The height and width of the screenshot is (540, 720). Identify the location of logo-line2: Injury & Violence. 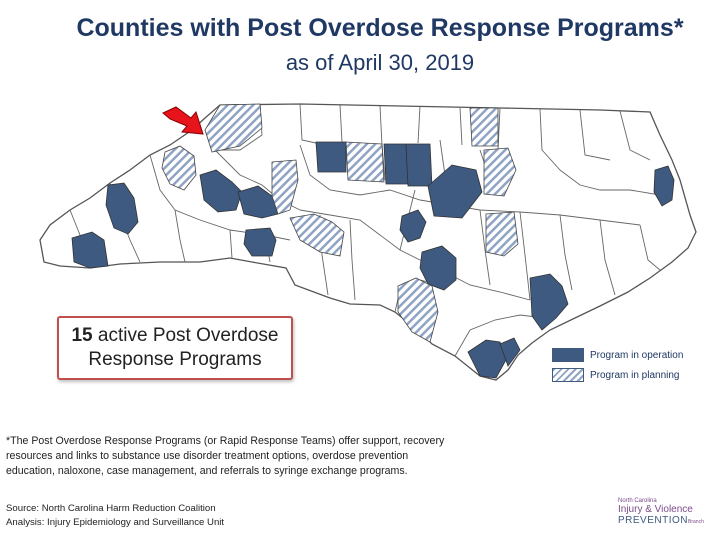
(655, 509).